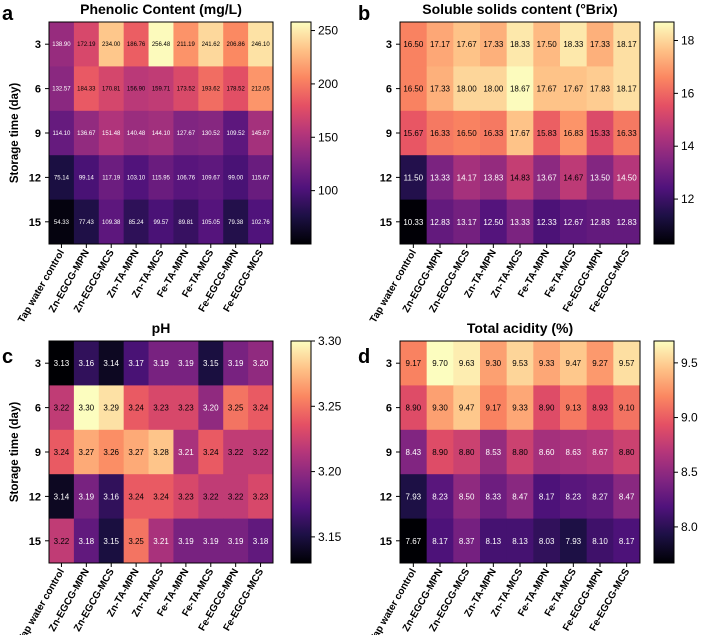 Image resolution: width=709 pixels, height=635 pixels. What do you see at coordinates (494, 363) in the screenshot?
I see `cell-value-label: 9.30` at bounding box center [494, 363].